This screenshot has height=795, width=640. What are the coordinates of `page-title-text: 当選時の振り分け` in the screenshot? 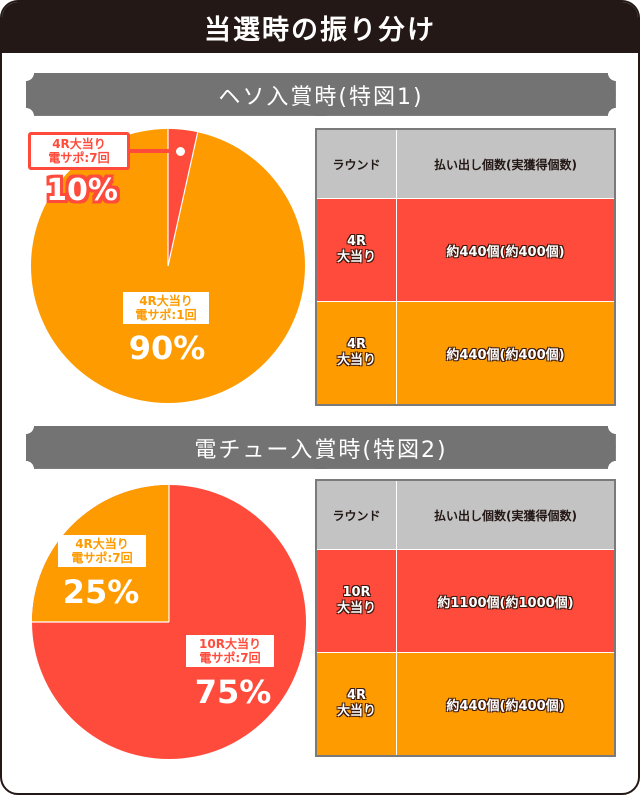 It's located at (320, 30).